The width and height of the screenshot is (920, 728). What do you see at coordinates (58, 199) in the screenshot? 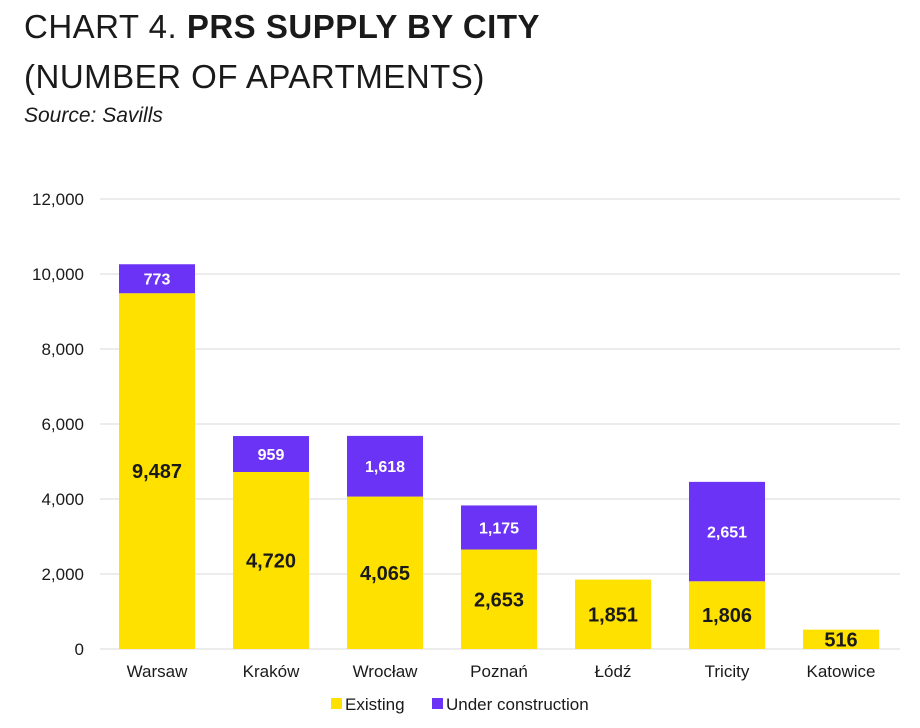
I see `y-tick-label: 12,000` at bounding box center [58, 199].